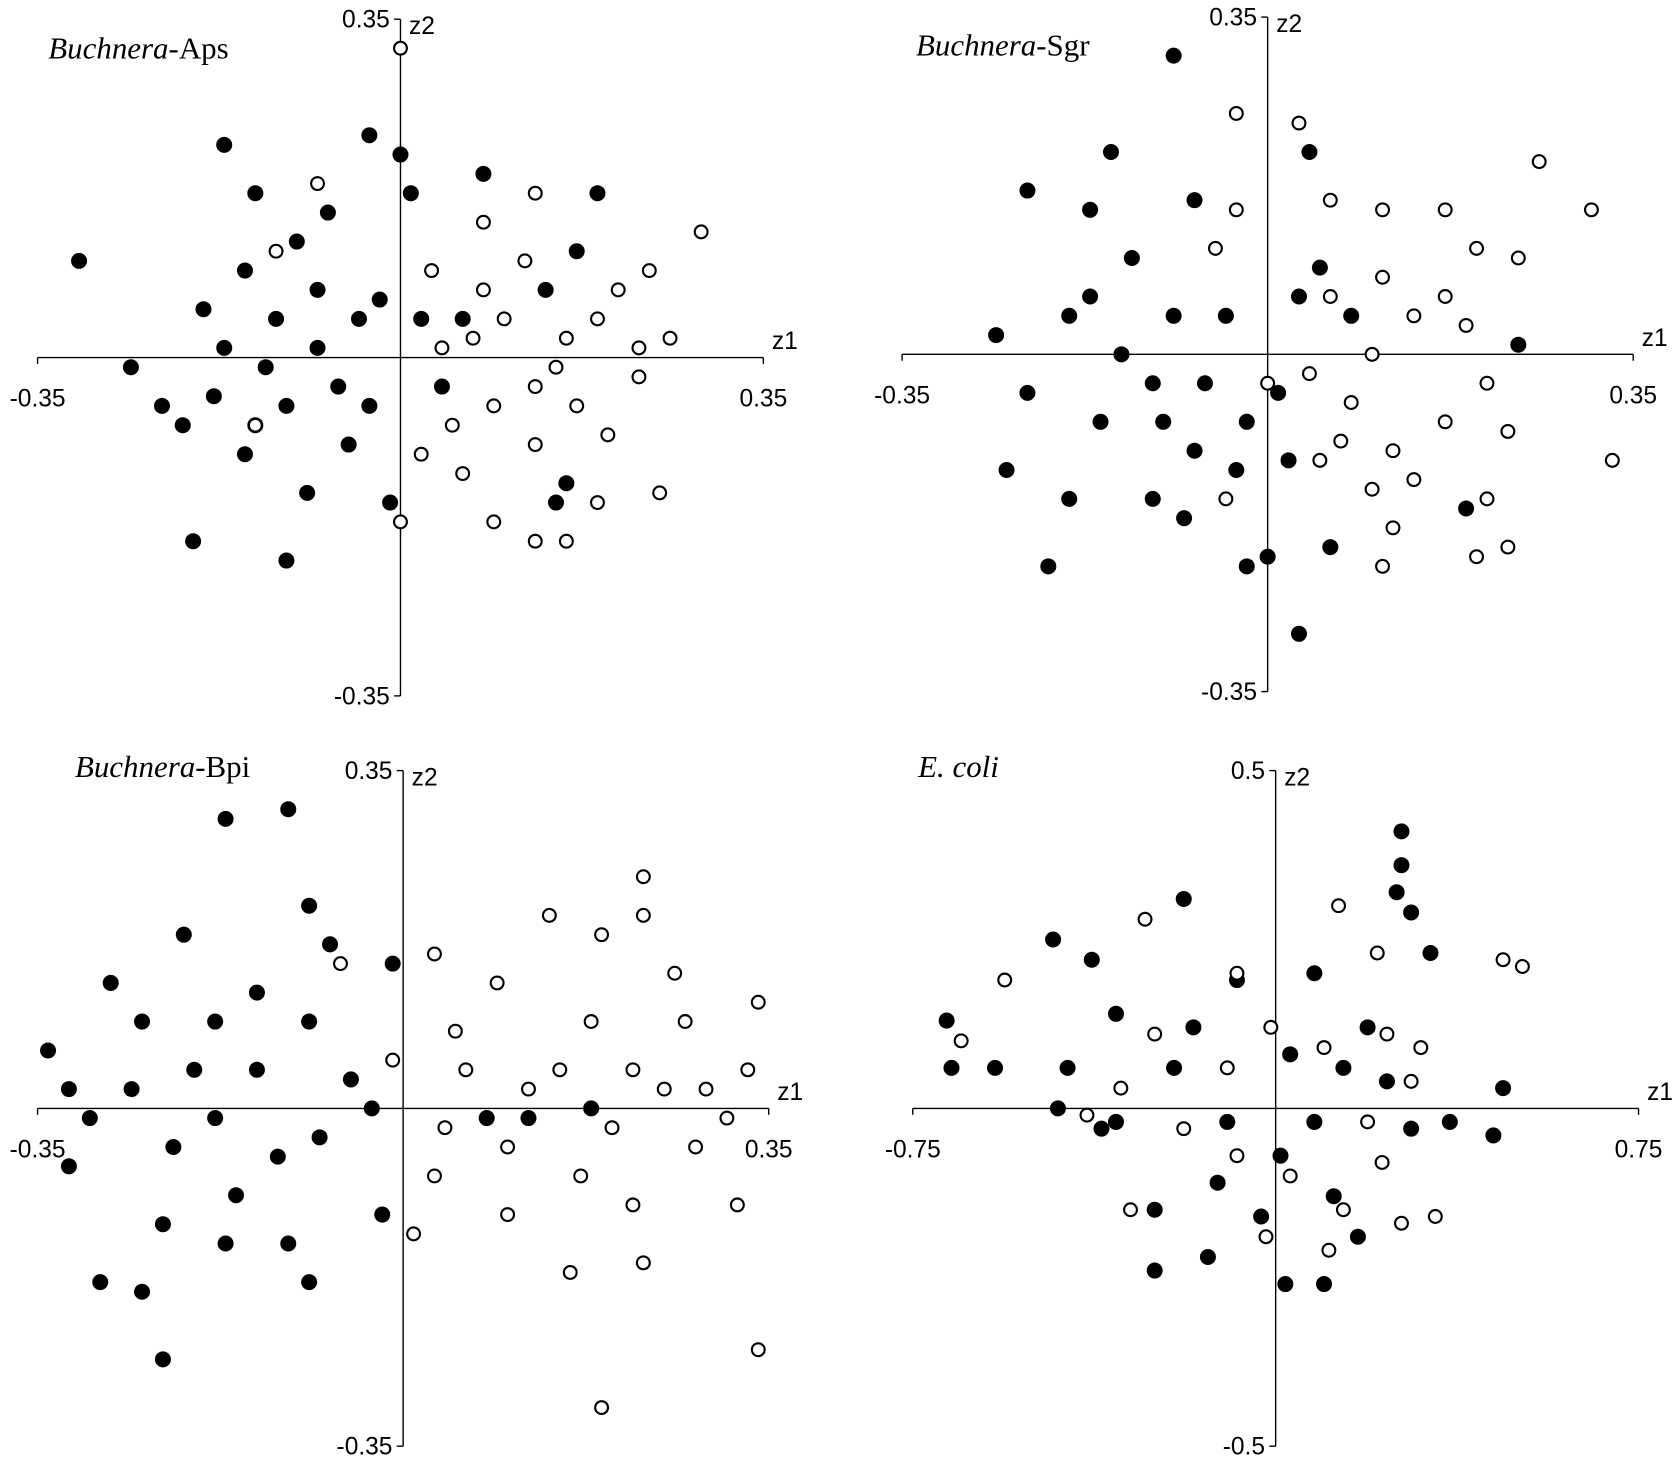 The height and width of the screenshot is (1459, 1674). I want to click on y-tick-label: 0.35, so click(1233, 18).